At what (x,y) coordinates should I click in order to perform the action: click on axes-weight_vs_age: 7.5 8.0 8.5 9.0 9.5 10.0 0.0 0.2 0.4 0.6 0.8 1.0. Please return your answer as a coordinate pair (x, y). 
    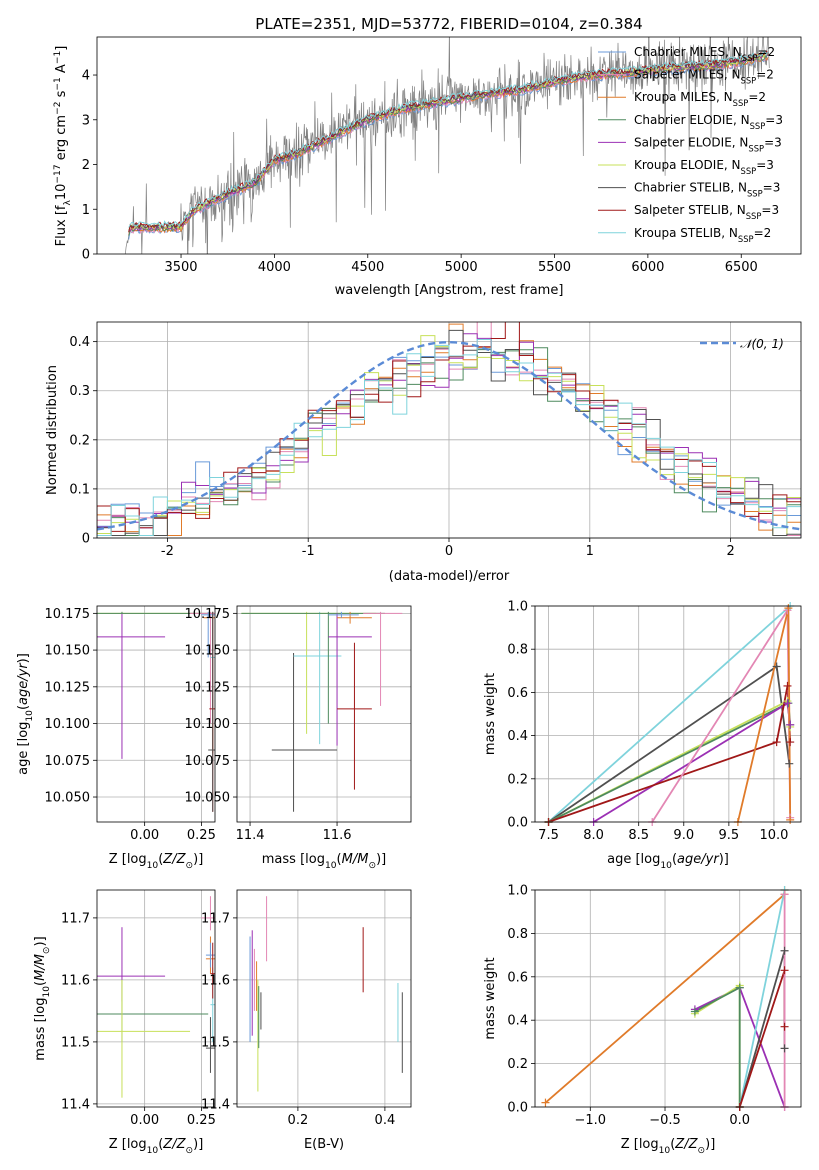
    Looking at the image, I should click on (654, 721).